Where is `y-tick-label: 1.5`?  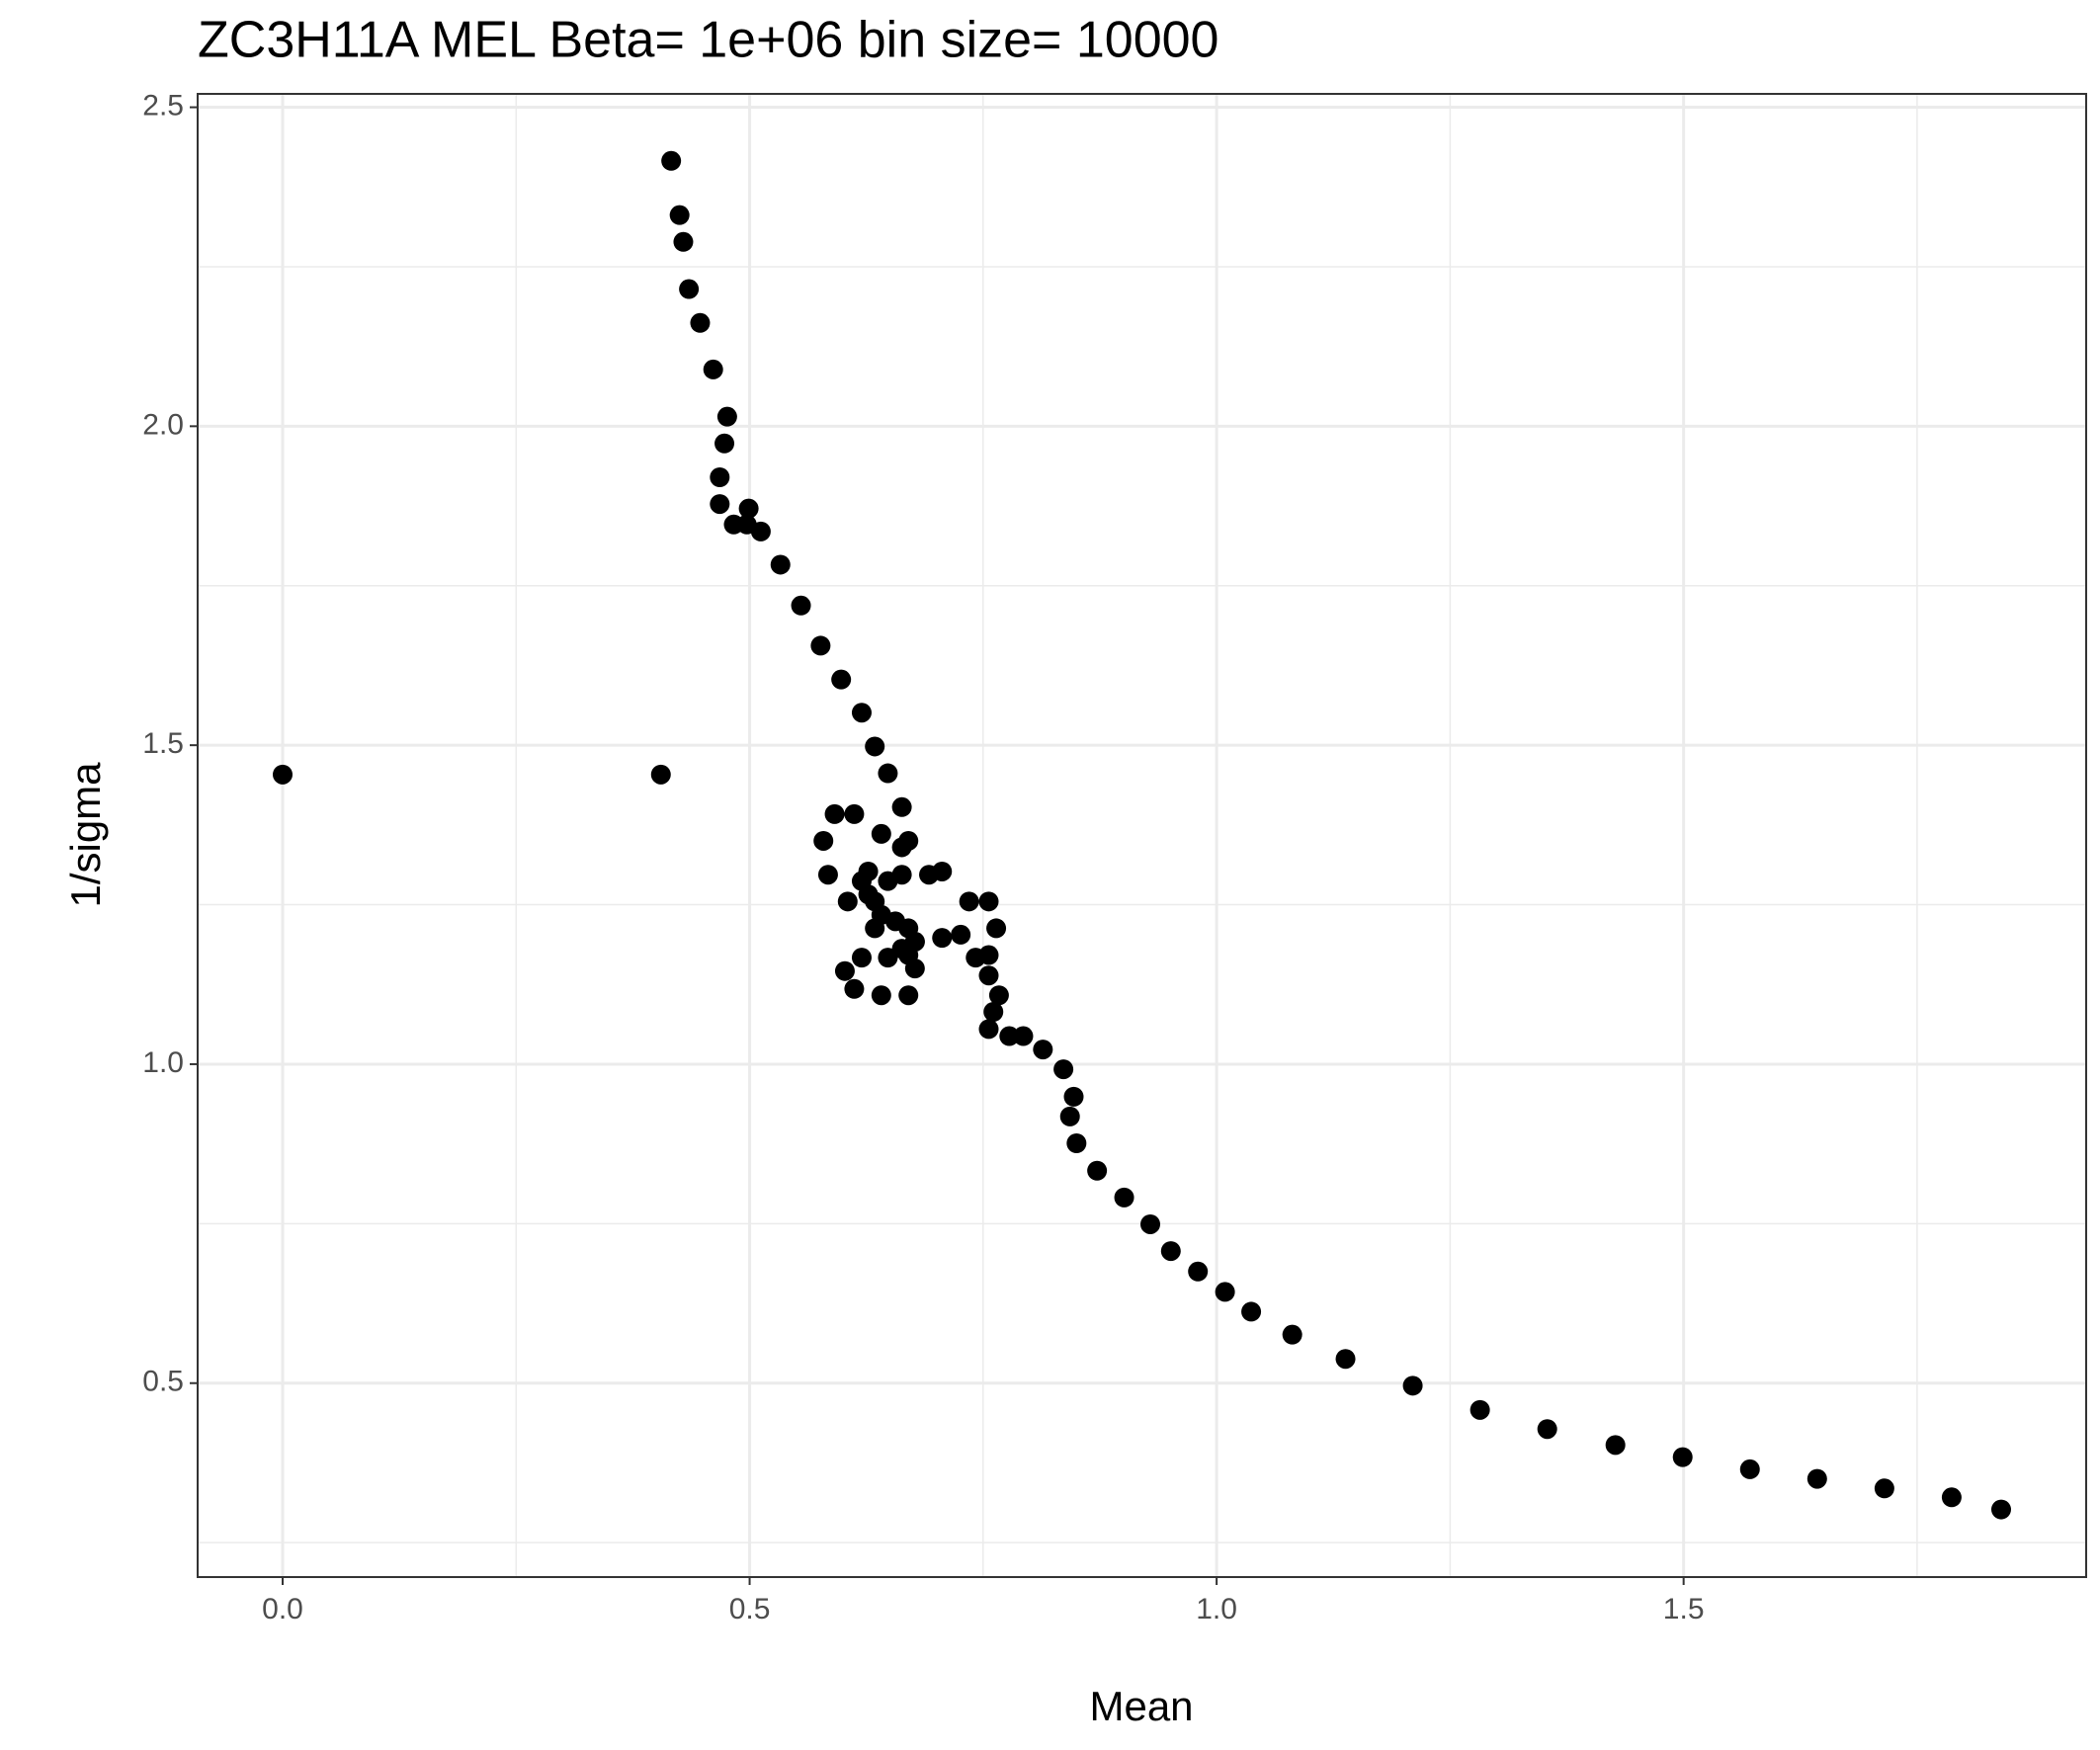
y-tick-label: 1.5 is located at coordinates (163, 743).